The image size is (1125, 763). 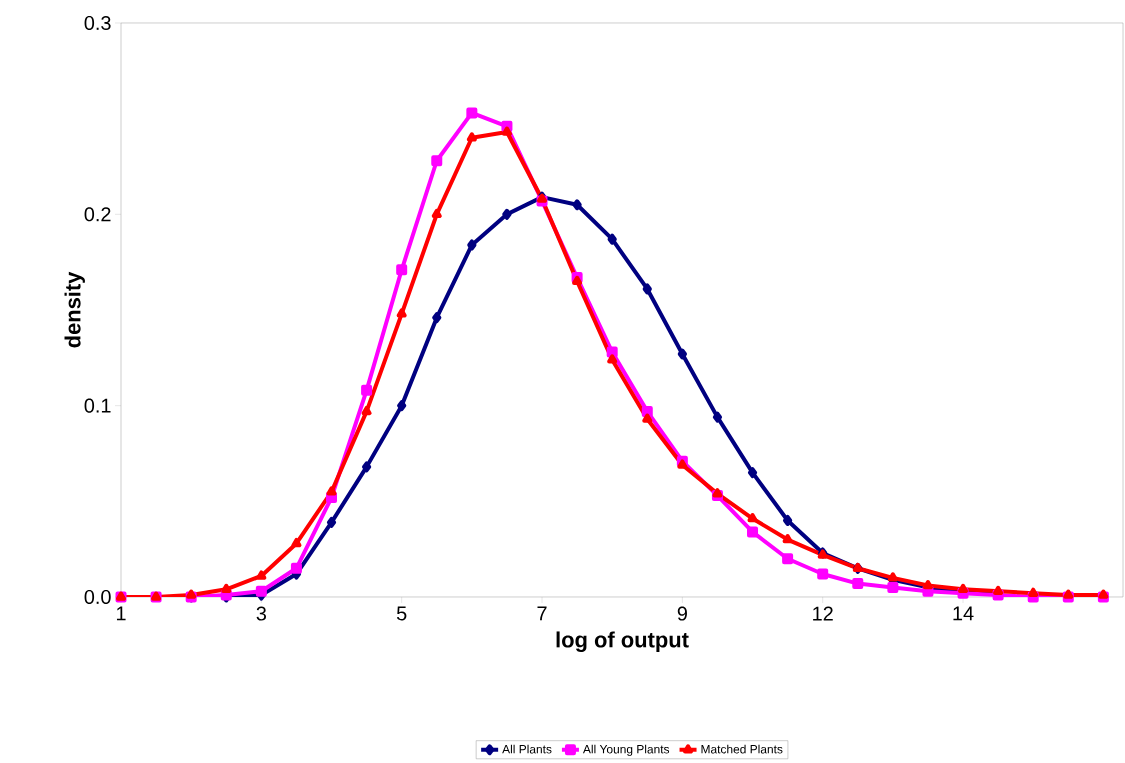 What do you see at coordinates (121, 613) in the screenshot?
I see `x-tick-label: 1` at bounding box center [121, 613].